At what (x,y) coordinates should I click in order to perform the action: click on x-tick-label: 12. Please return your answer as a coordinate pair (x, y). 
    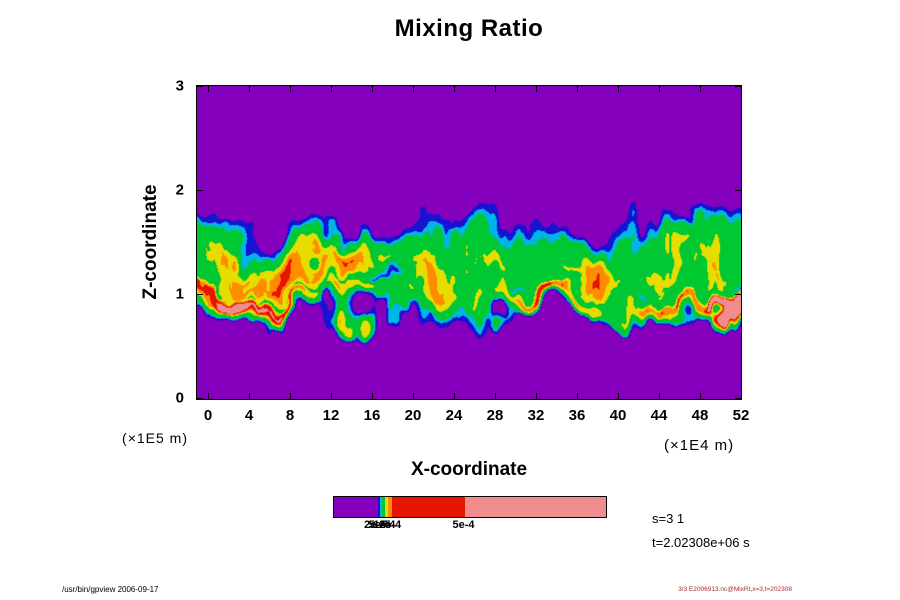
    Looking at the image, I should click on (331, 415).